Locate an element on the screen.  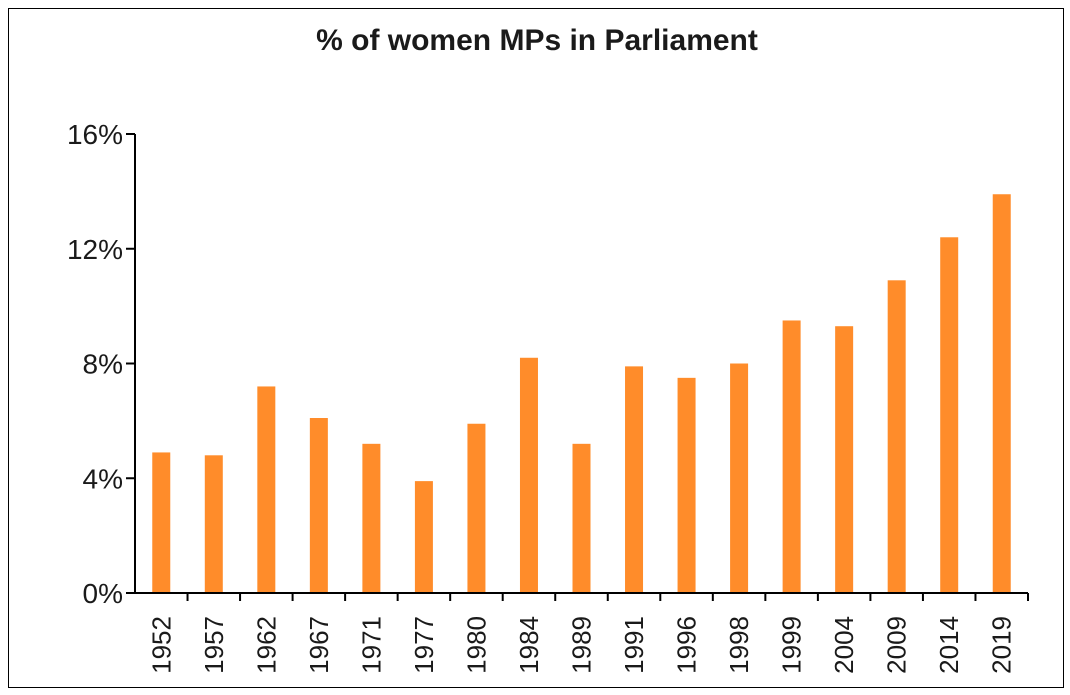
x-tick-label: 1996 is located at coordinates (687, 645).